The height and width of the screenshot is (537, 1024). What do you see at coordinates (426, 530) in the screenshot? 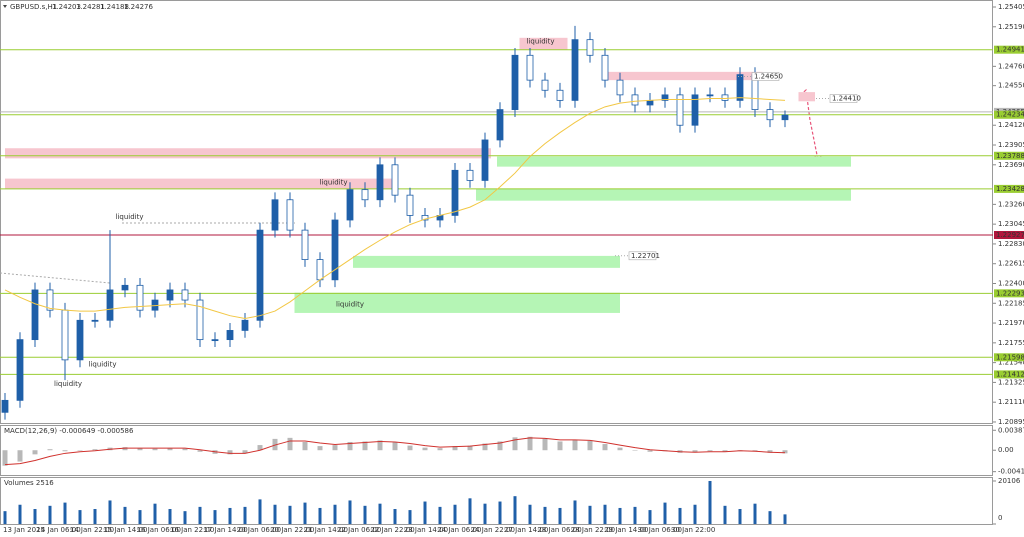
I see `x-tick-label: 23 Jan 14:00` at bounding box center [426, 530].